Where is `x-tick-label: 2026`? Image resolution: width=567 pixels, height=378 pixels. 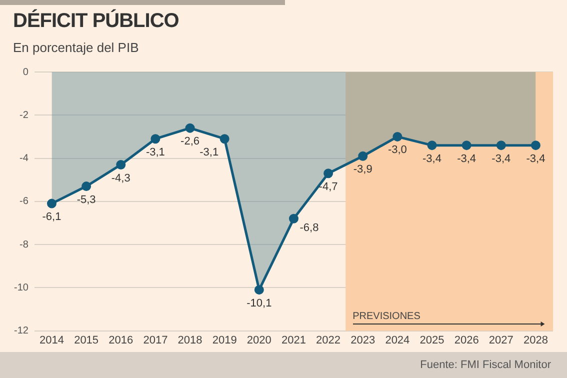
x-tick-label: 2026 is located at coordinates (466, 340).